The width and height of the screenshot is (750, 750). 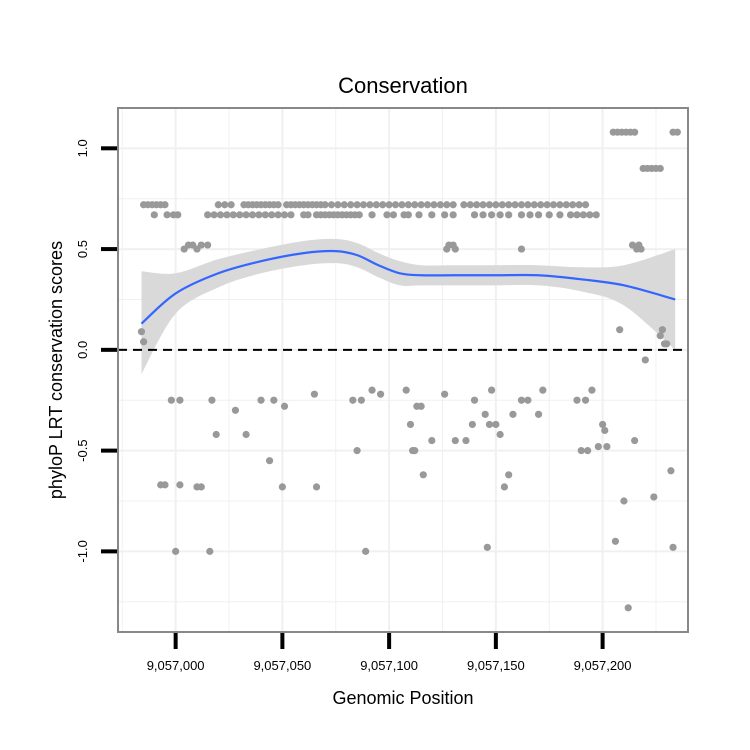 What do you see at coordinates (389, 665) in the screenshot?
I see `x-tick-label: 9,057,100` at bounding box center [389, 665].